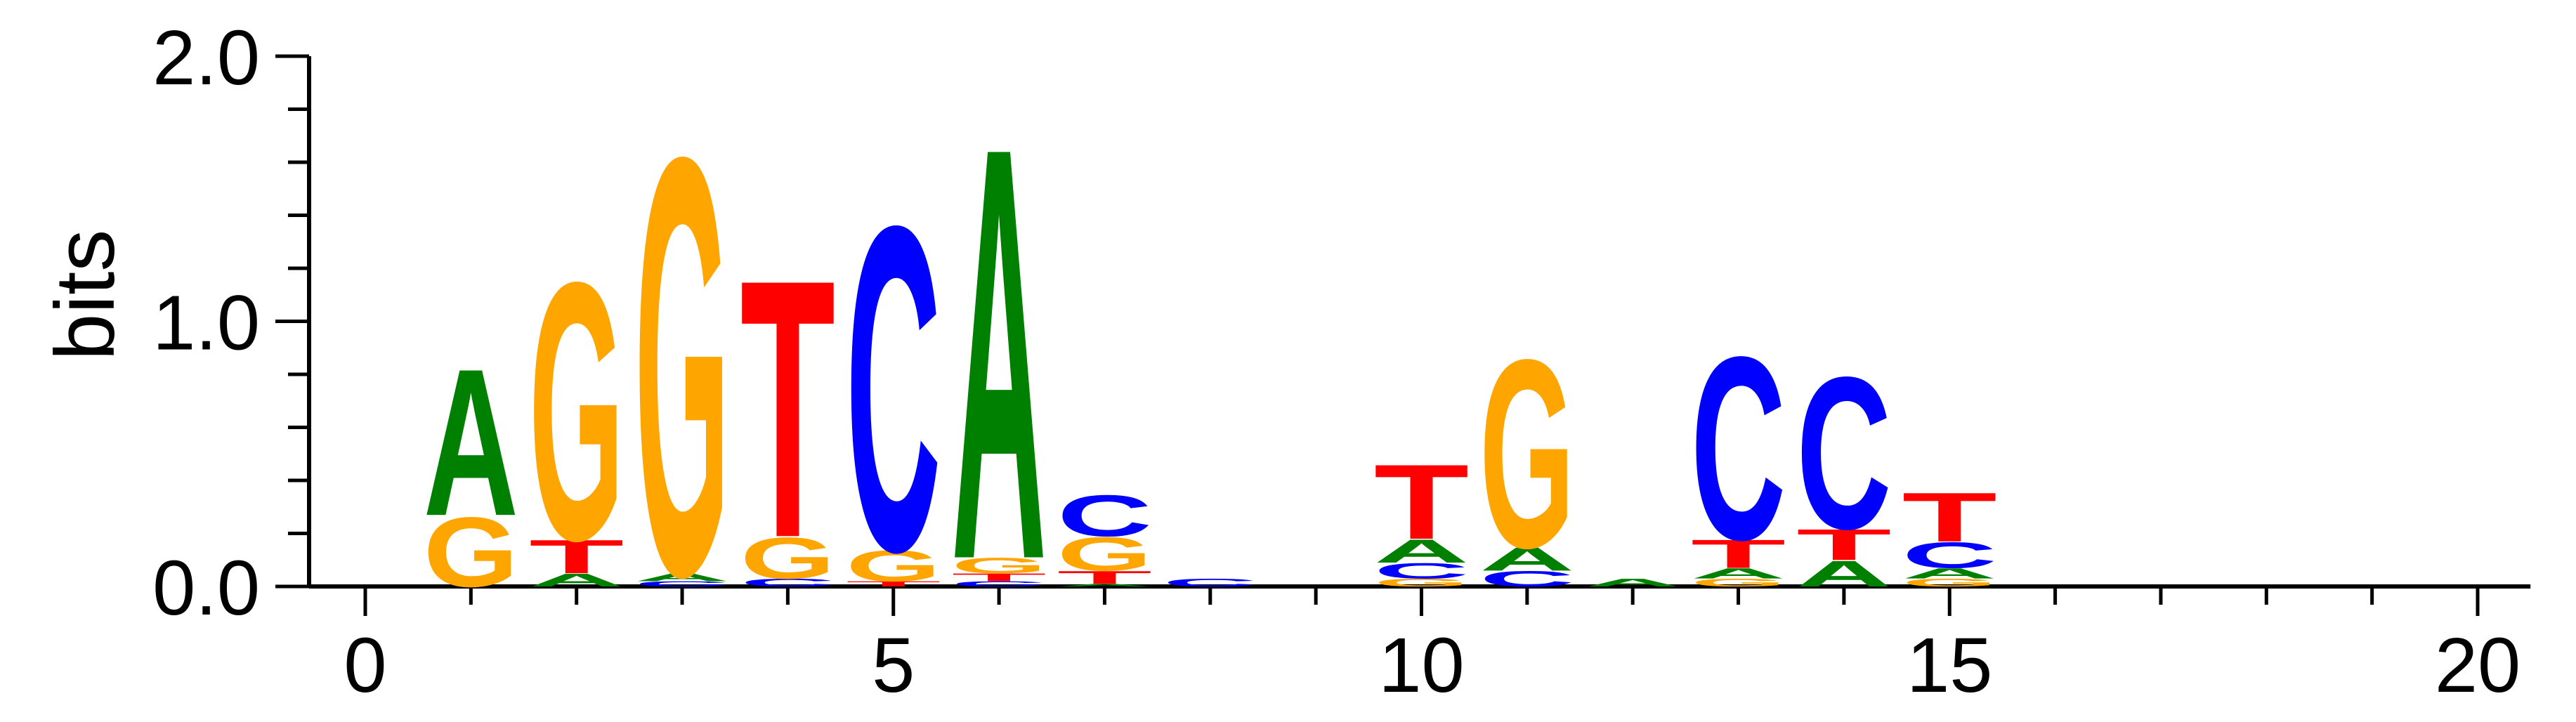 The width and height of the screenshot is (2576, 722). Describe the element at coordinates (1421, 665) in the screenshot. I see `x-tick-label: 10` at that location.